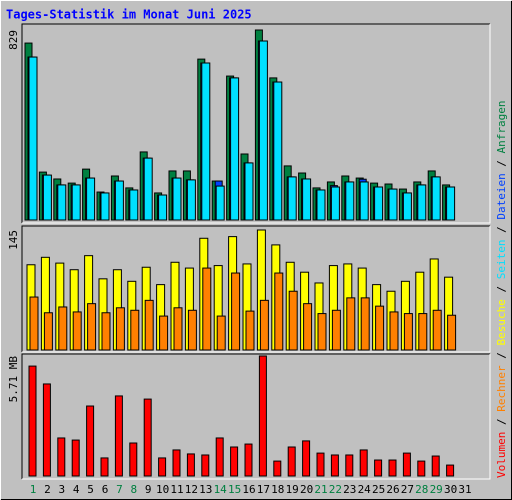  I want to click on legend-entry: Volumen, so click(501, 455).